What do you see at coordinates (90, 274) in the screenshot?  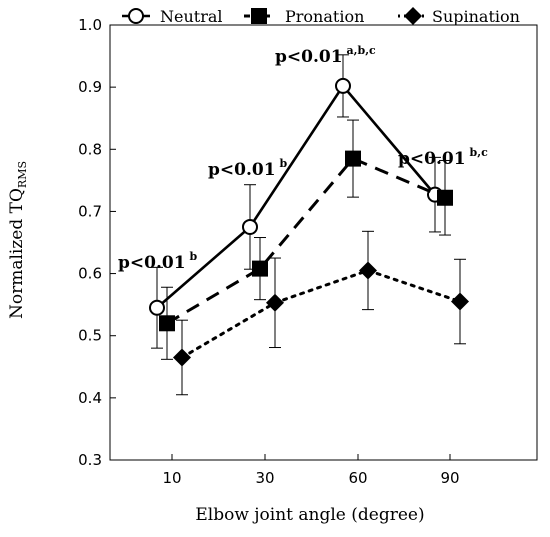 I see `y-tick-label: 0.6` at bounding box center [90, 274].